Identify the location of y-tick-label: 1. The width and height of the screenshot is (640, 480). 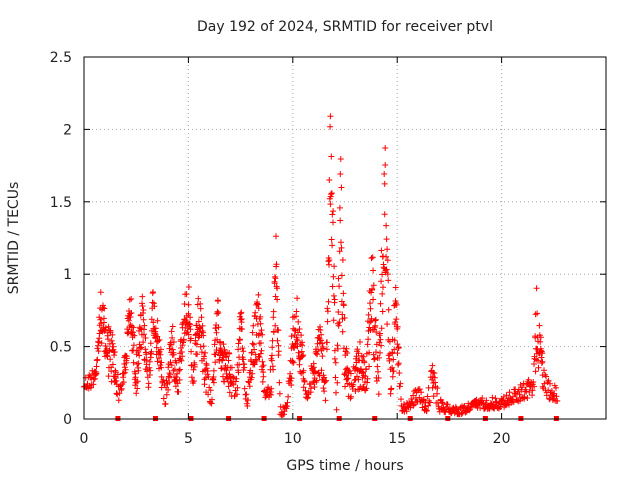
(67, 275).